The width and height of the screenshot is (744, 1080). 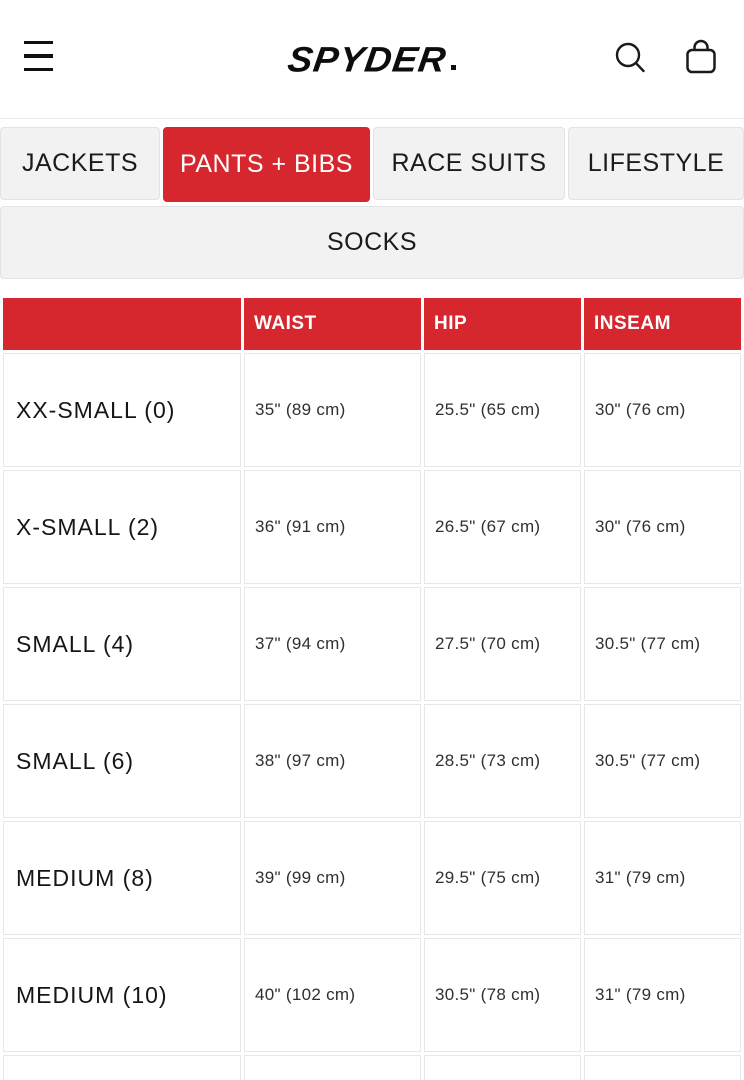 What do you see at coordinates (122, 878) in the screenshot?
I see `size-cell: MEDIUM (8)` at bounding box center [122, 878].